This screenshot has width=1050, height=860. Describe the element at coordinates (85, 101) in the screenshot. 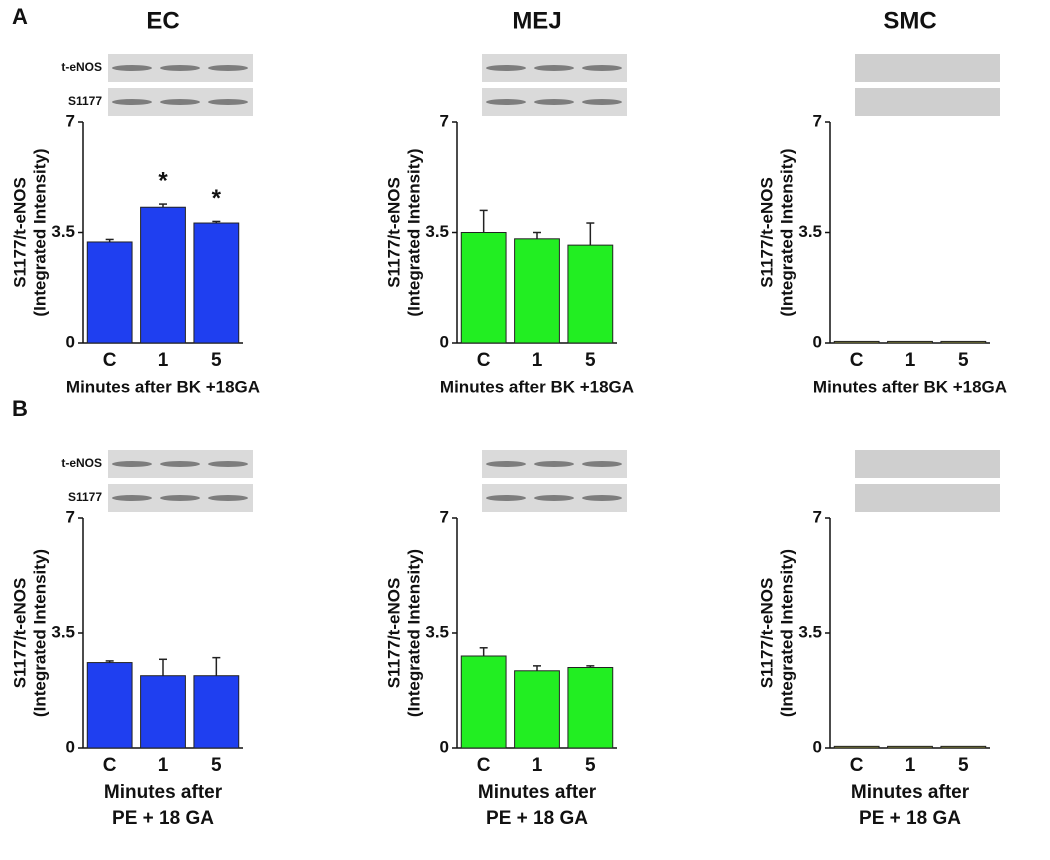

I see `blot-label: S1177` at that location.